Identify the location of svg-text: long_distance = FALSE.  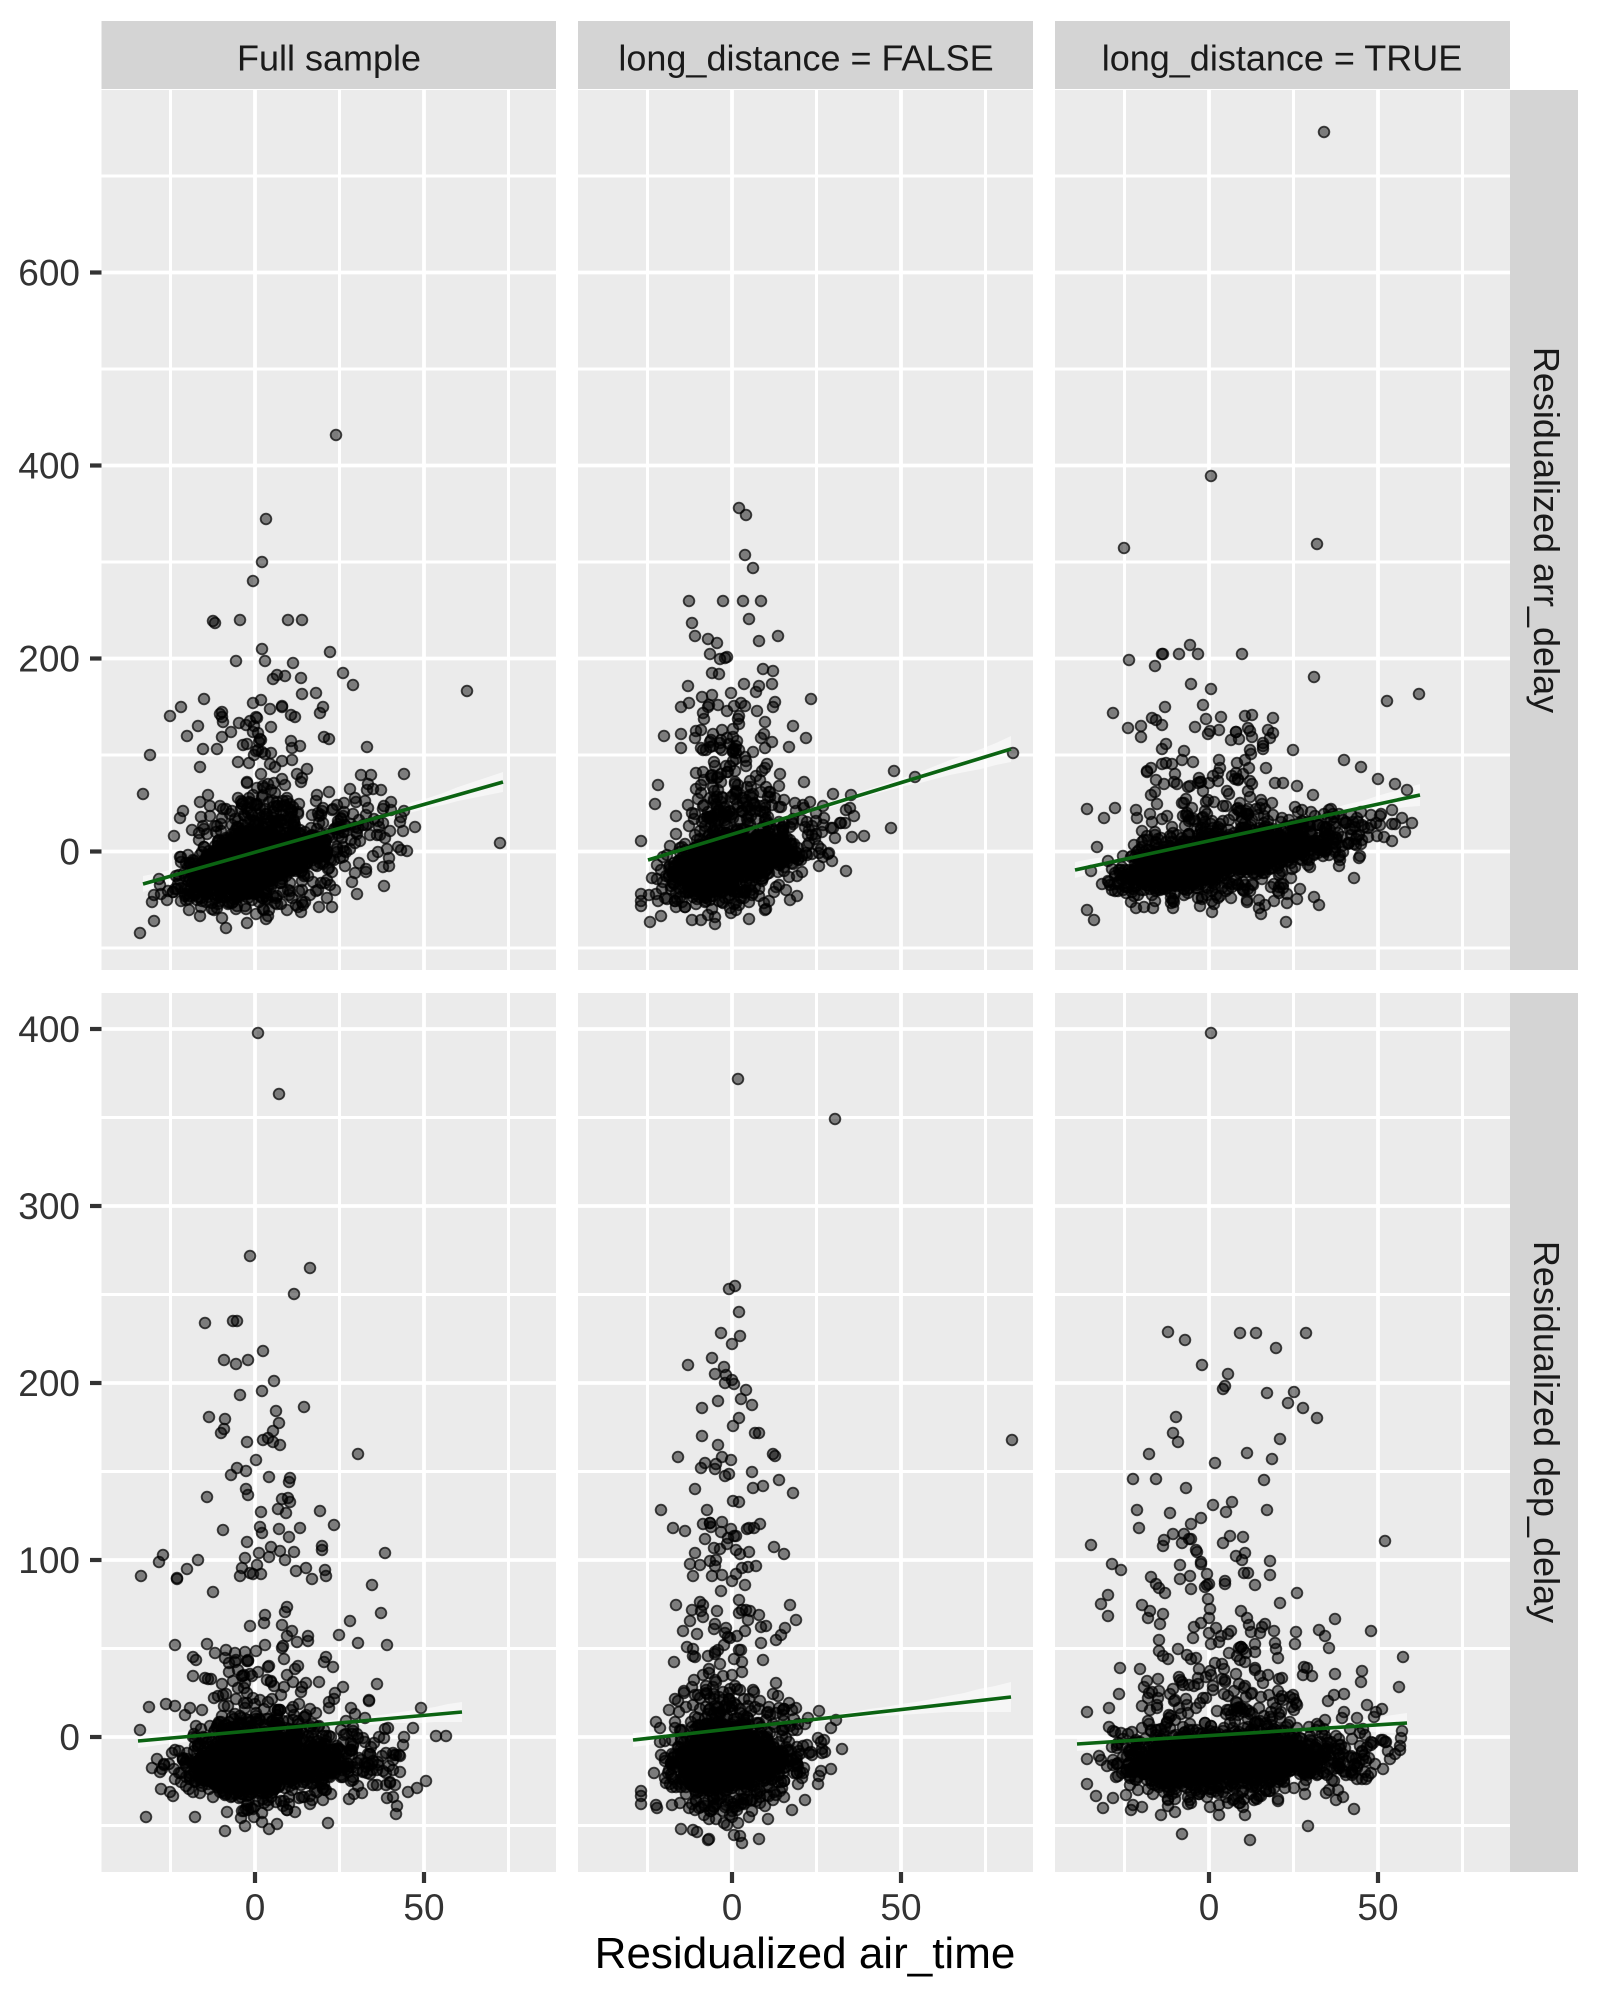
(805, 58).